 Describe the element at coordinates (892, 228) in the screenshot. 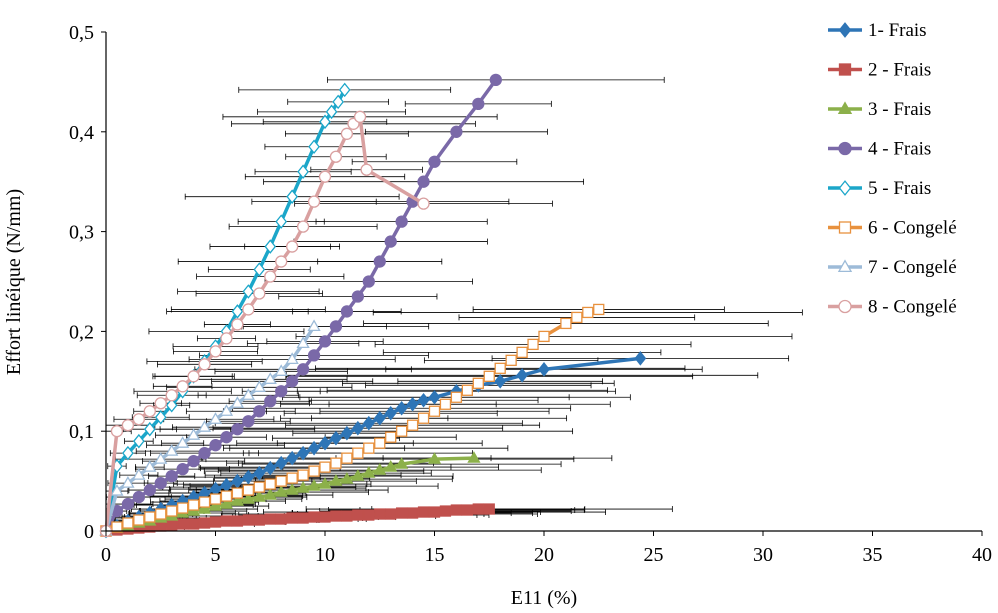

I see `legend-item: 6 - Congelé` at that location.